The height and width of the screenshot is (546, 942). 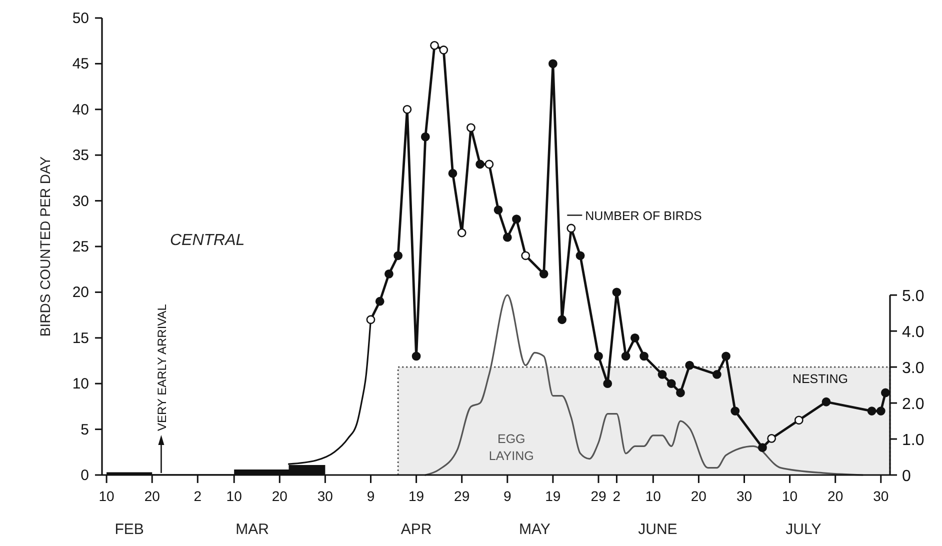 What do you see at coordinates (80, 155) in the screenshot?
I see `y-tick-label: 35` at bounding box center [80, 155].